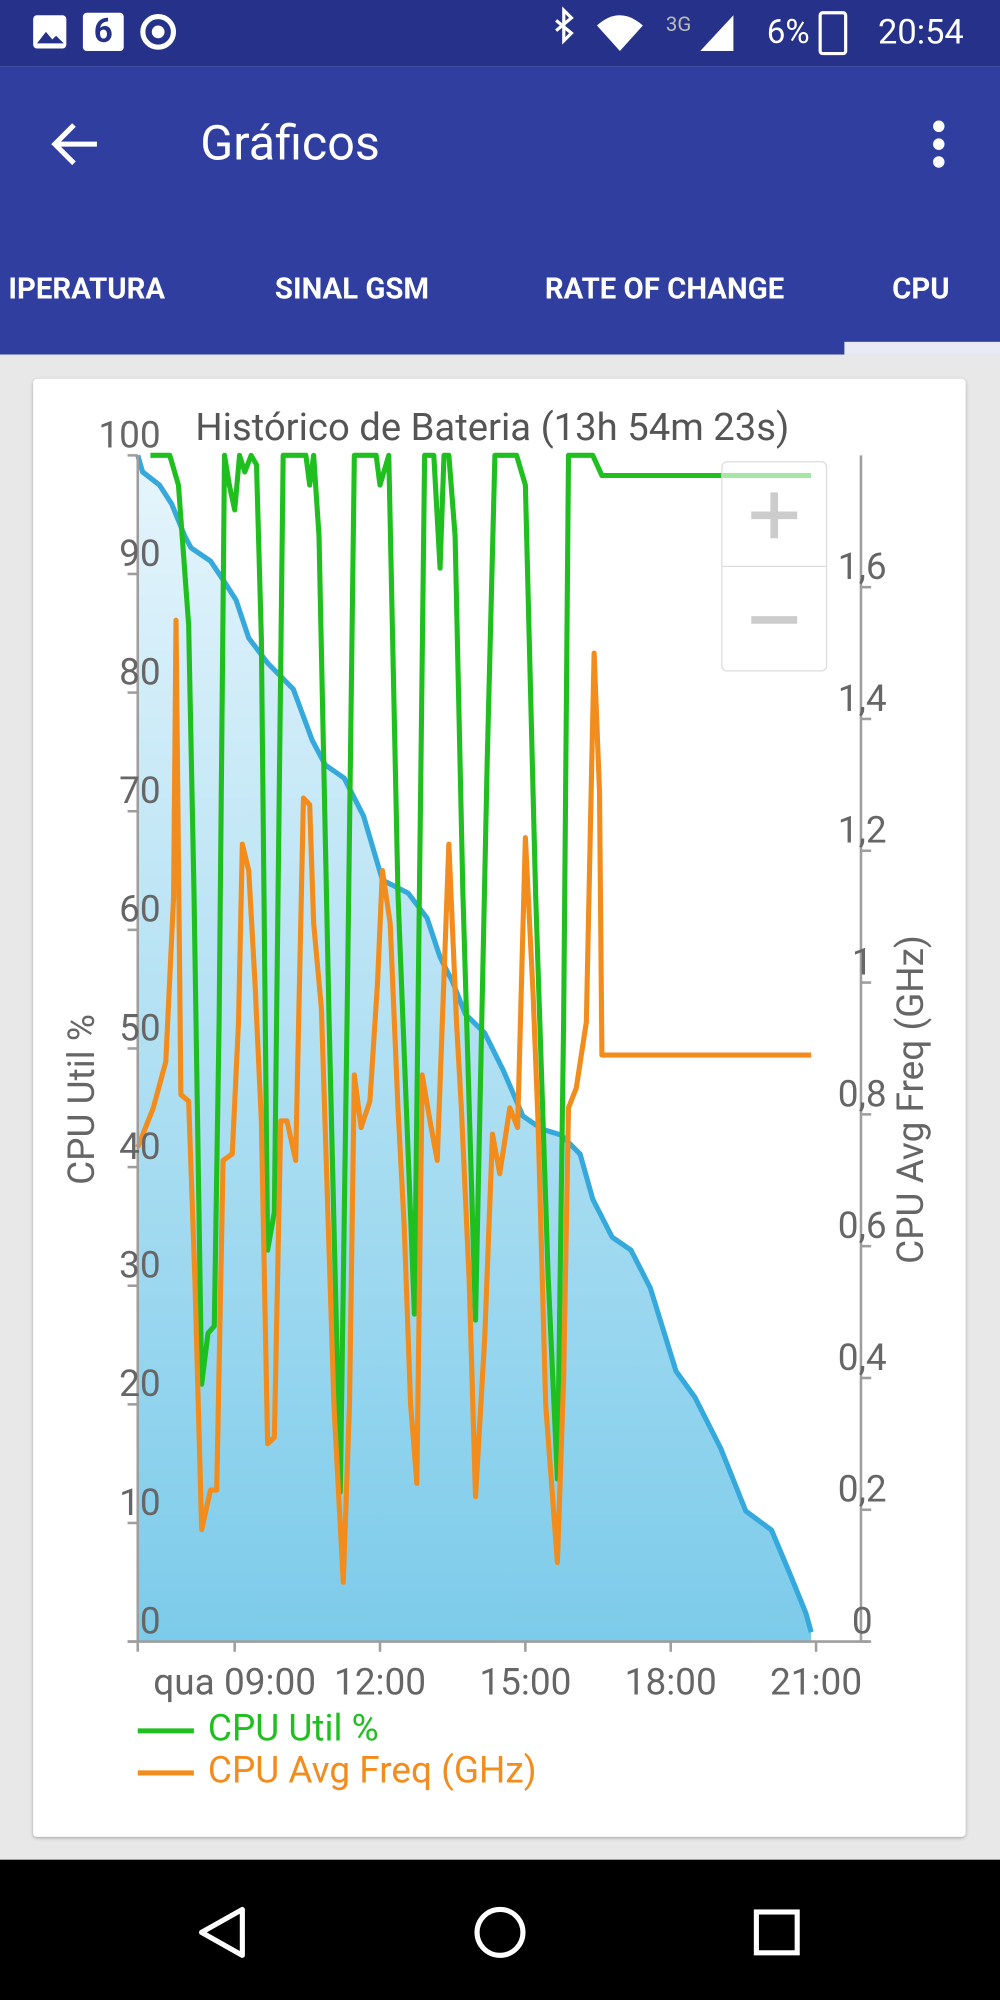  I want to click on y2-tick-label: 1, so click(862, 962).